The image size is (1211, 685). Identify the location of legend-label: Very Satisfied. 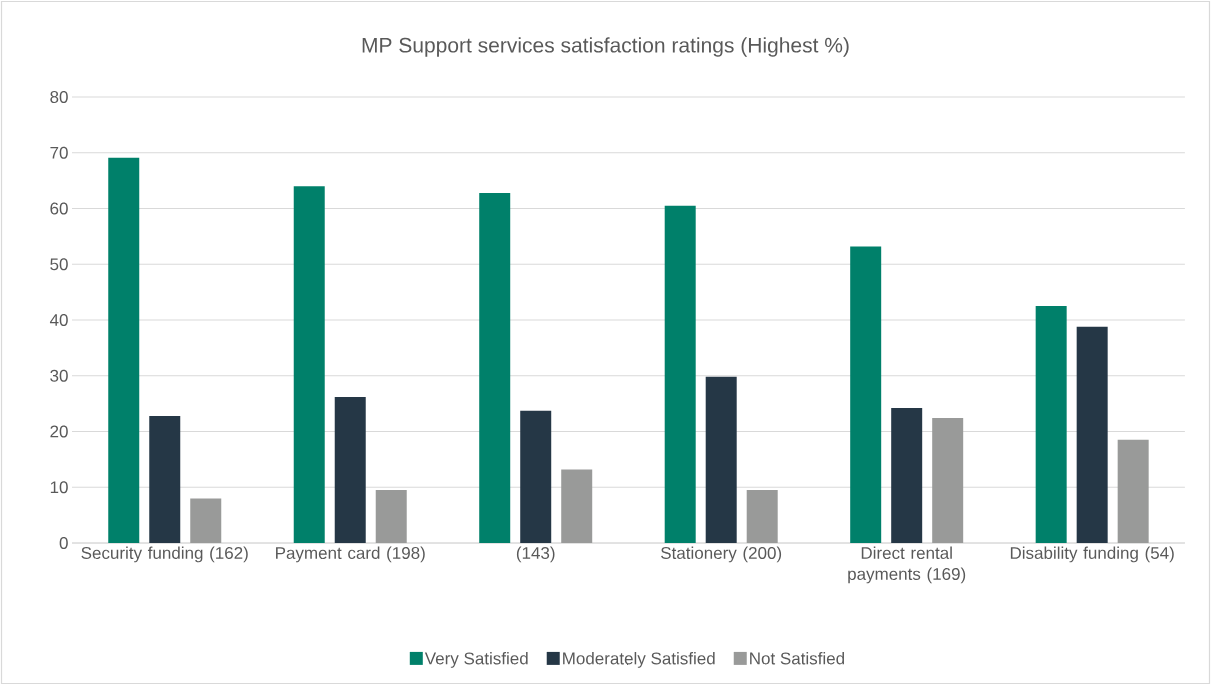
(476, 660).